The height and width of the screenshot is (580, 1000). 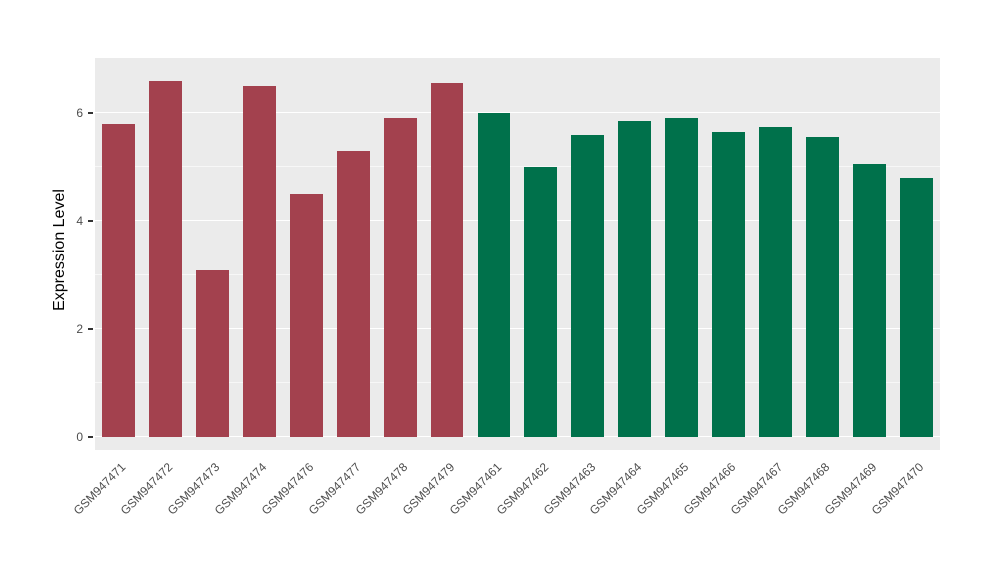 I want to click on bar-GSM947461, so click(x=494, y=275).